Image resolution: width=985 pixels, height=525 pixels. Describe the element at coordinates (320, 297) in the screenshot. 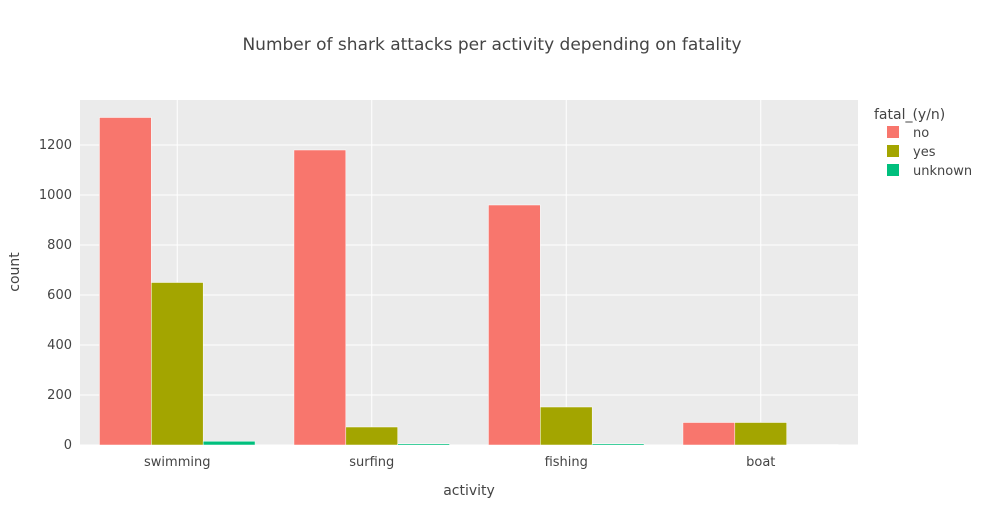

I see `bar-no-surfing` at that location.